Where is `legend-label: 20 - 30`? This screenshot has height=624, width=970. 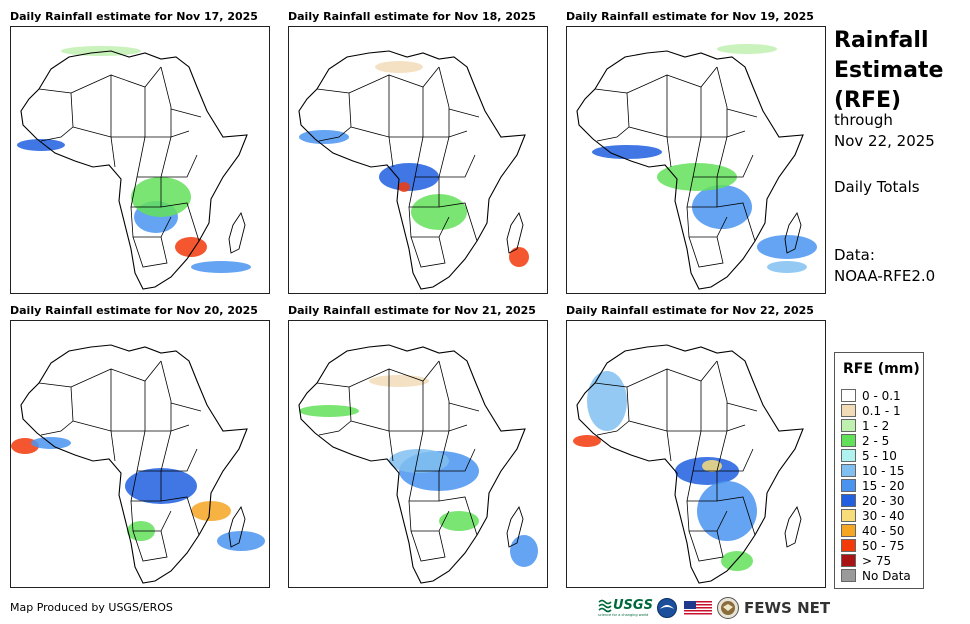 legend-label: 20 - 30 is located at coordinates (883, 501).